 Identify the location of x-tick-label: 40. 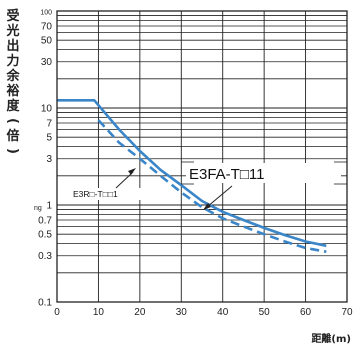
(223, 312).